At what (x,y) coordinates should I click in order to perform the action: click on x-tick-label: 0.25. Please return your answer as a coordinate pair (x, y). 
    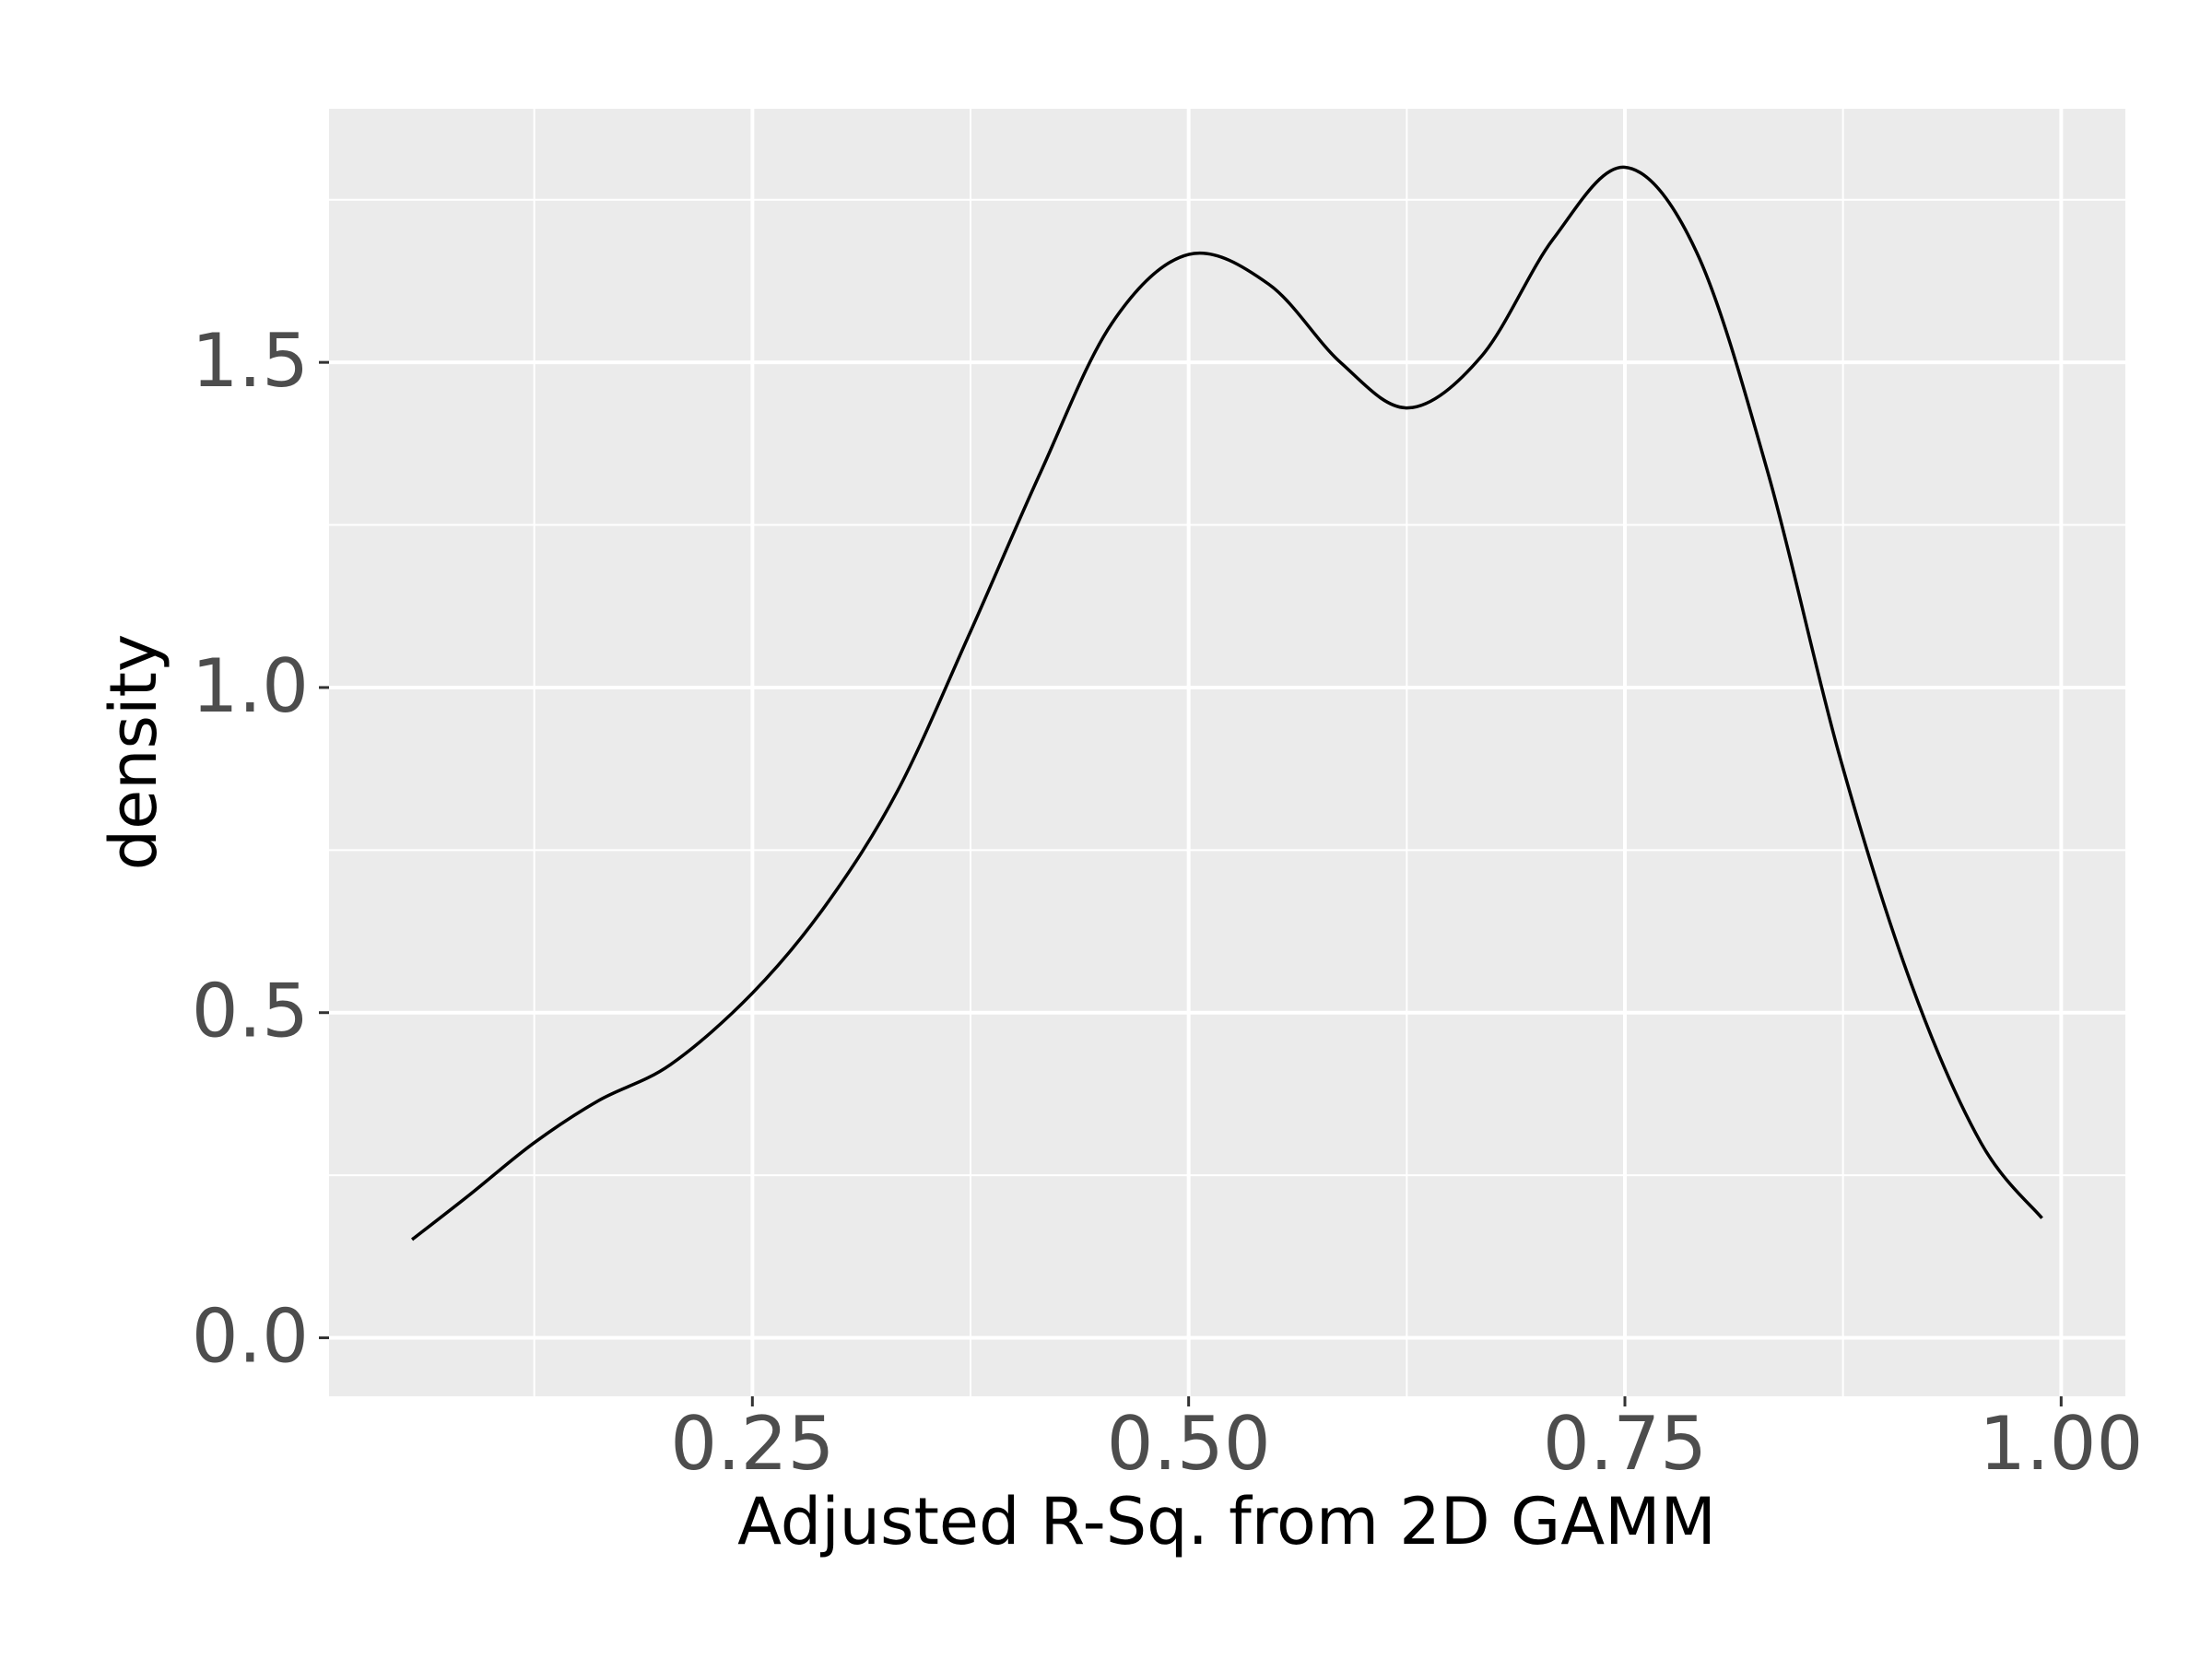
    Looking at the image, I should click on (752, 1444).